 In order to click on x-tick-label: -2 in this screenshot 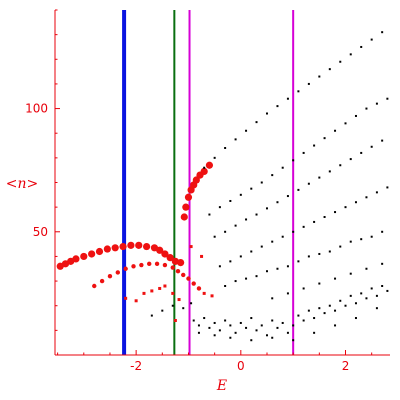, I will do `click(136, 366)`.